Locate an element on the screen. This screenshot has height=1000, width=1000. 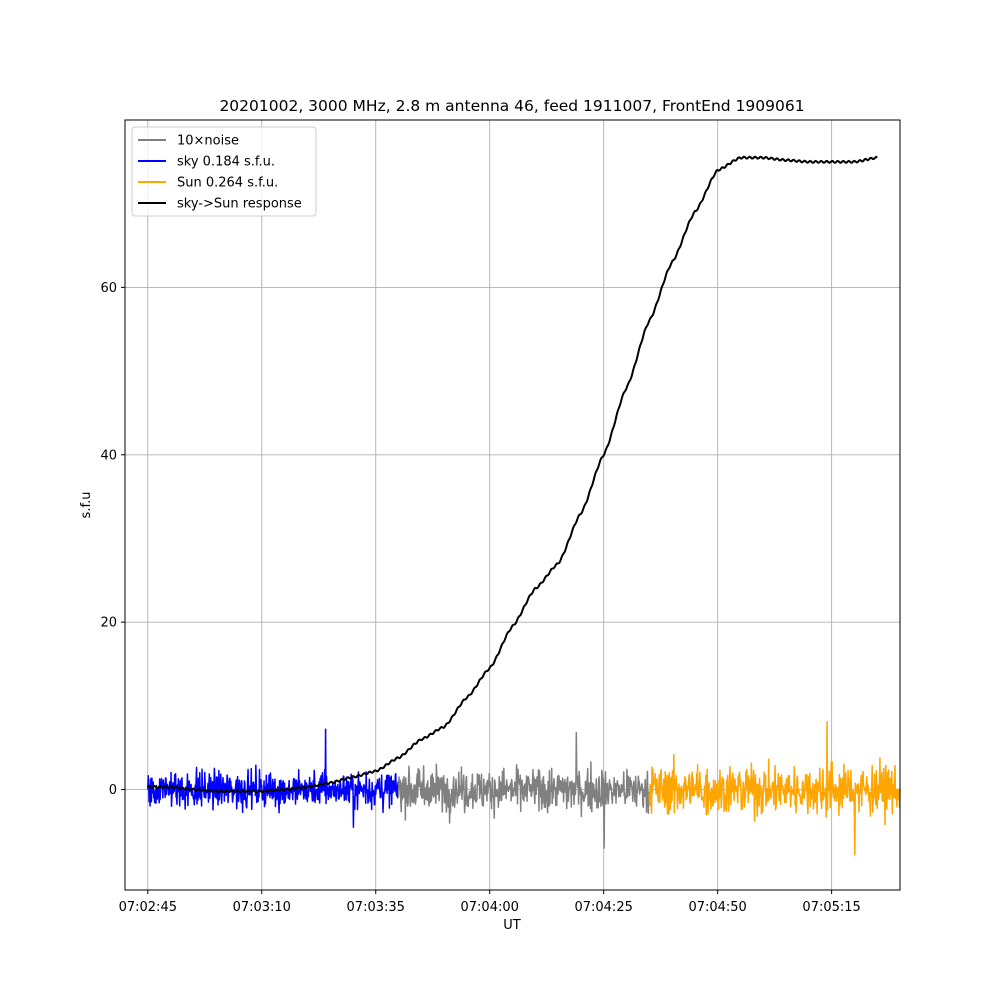
legend-box is located at coordinates (224, 171).